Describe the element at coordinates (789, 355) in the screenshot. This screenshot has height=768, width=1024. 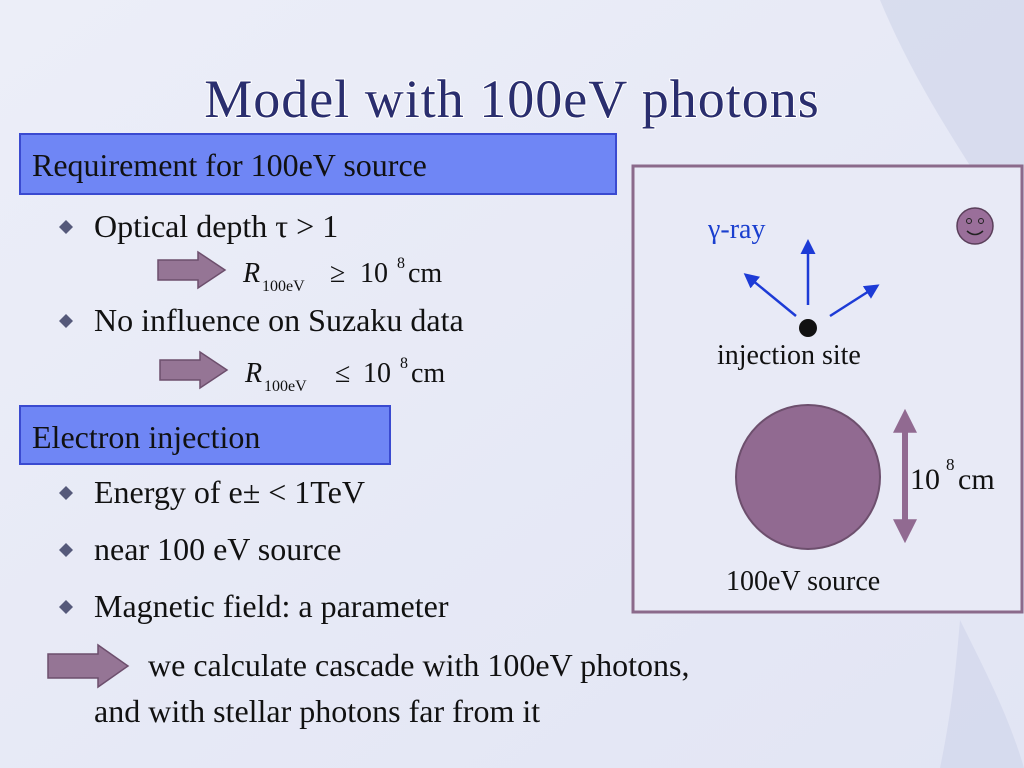
I see `injection-site-label: injection site` at that location.